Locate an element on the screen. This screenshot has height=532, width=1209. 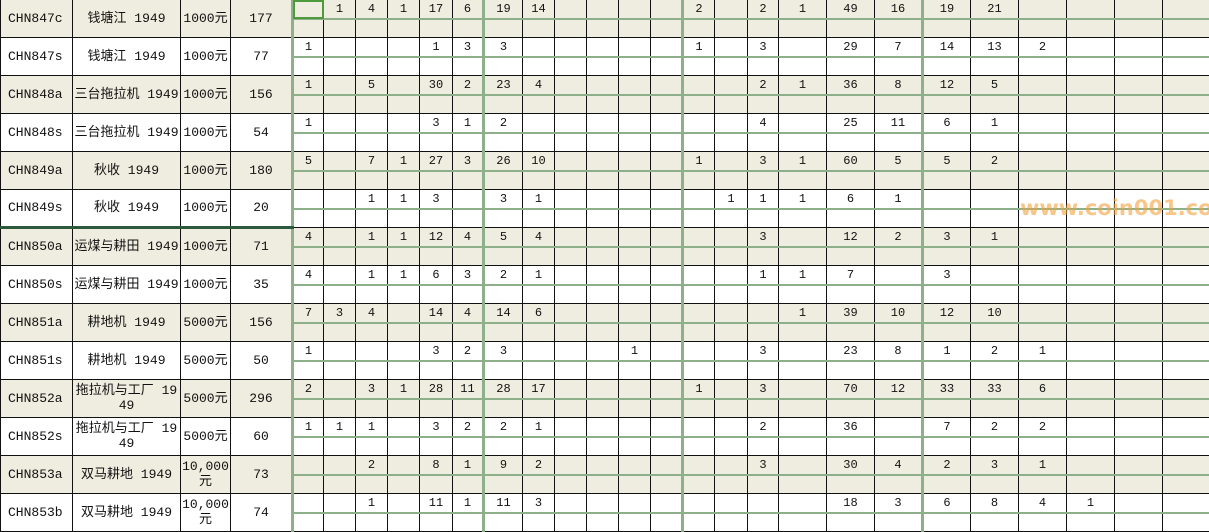
issue-name-cell: 三台拖拉机 1949 is located at coordinates (127, 132).